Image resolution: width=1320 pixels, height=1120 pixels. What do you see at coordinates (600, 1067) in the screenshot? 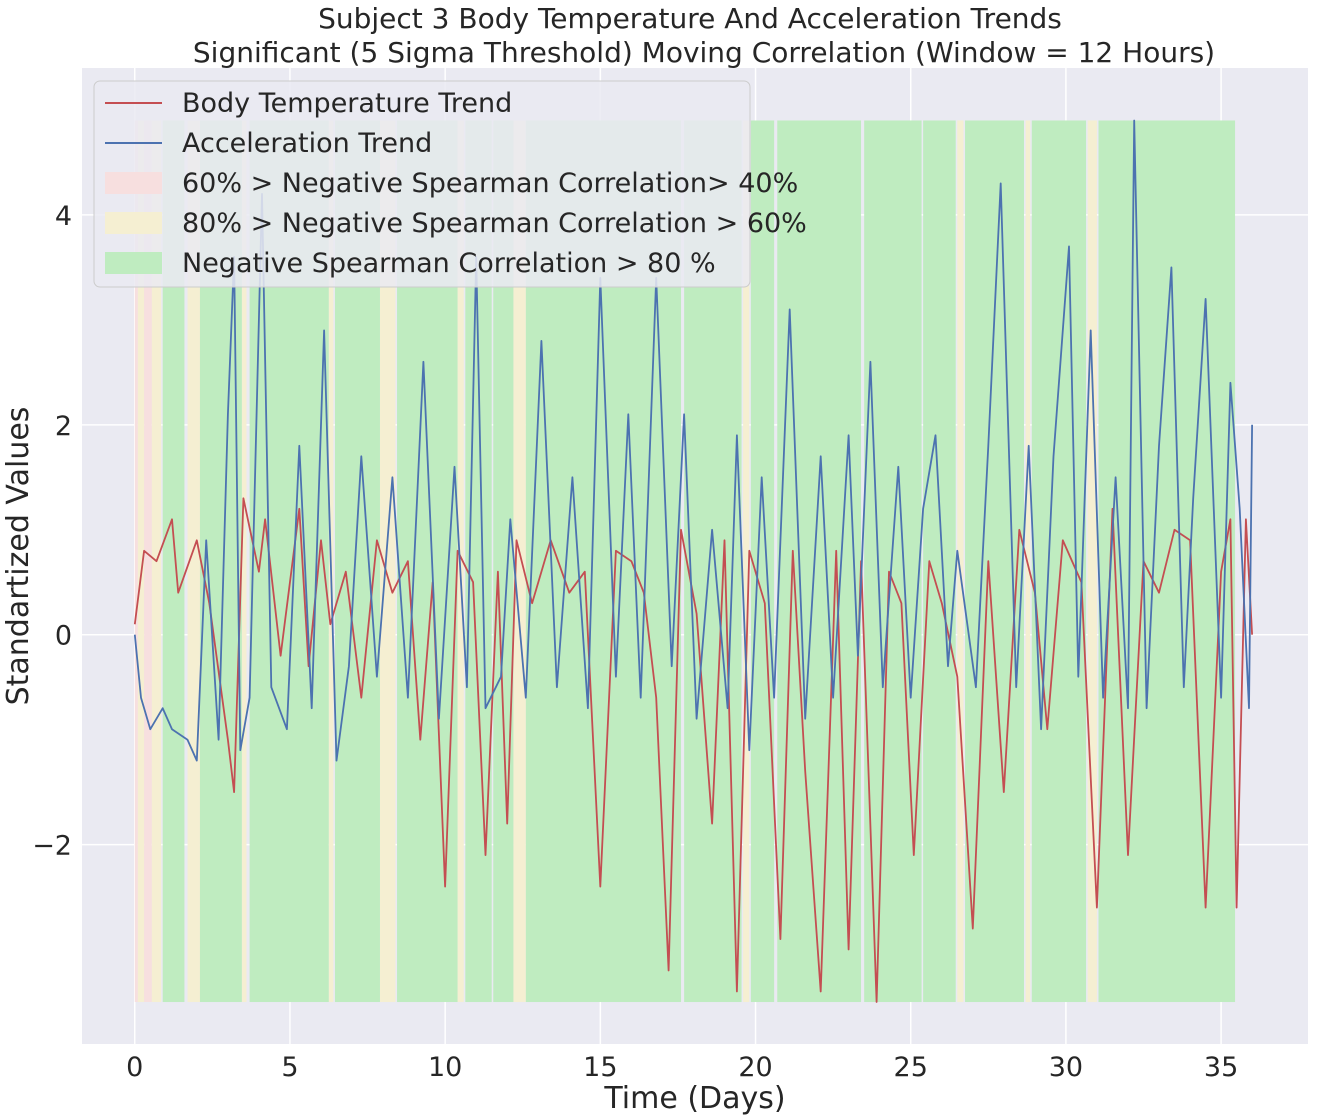
I see `x-tick-label: 15` at bounding box center [600, 1067].